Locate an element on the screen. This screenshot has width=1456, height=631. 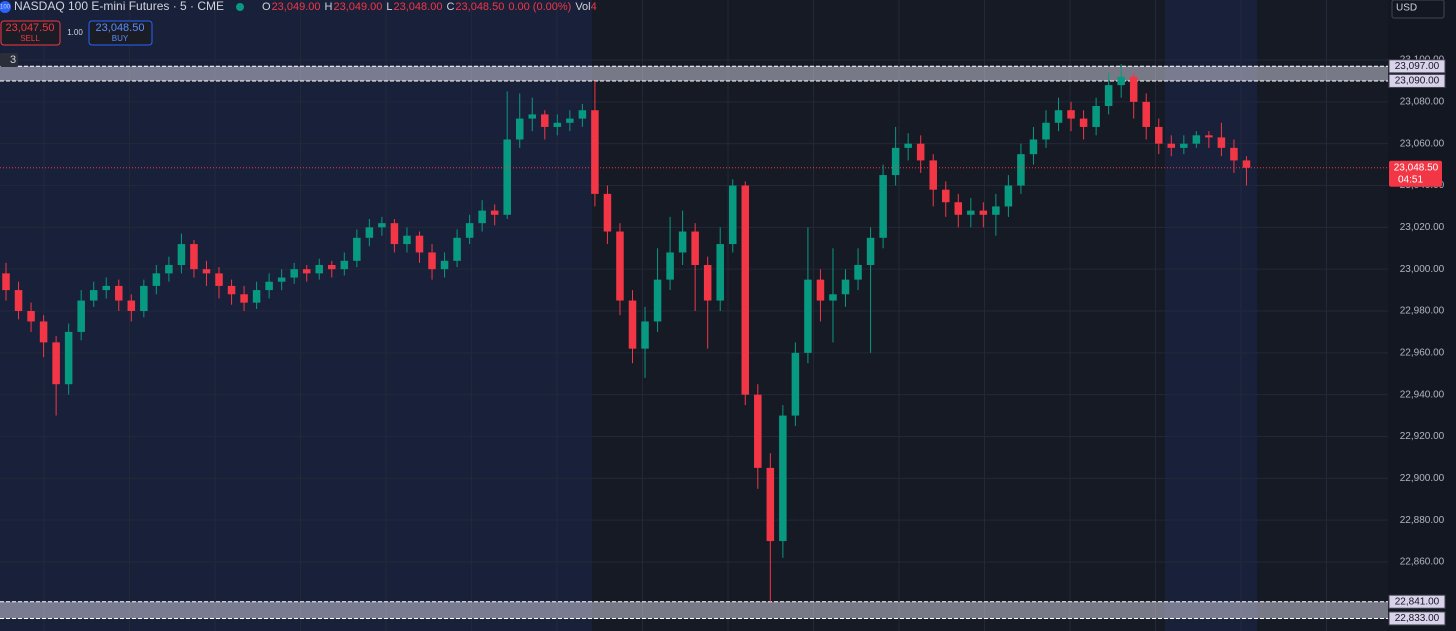
level-zone is located at coordinates (694, 73).